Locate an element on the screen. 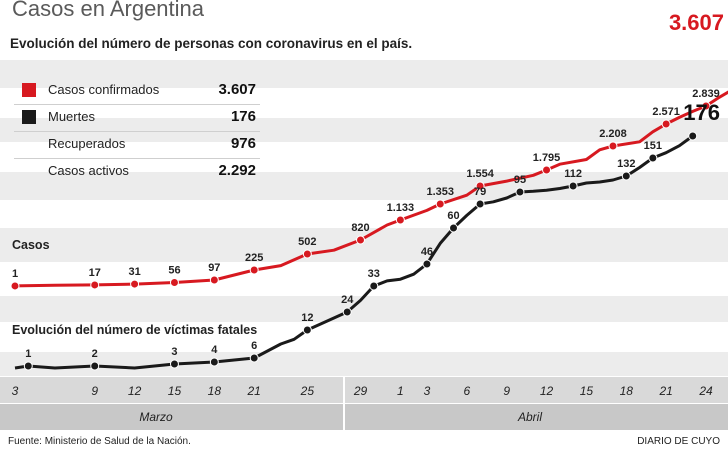 Image resolution: width=728 pixels, height=454 pixels. cases-data-label: 1 is located at coordinates (15, 274).